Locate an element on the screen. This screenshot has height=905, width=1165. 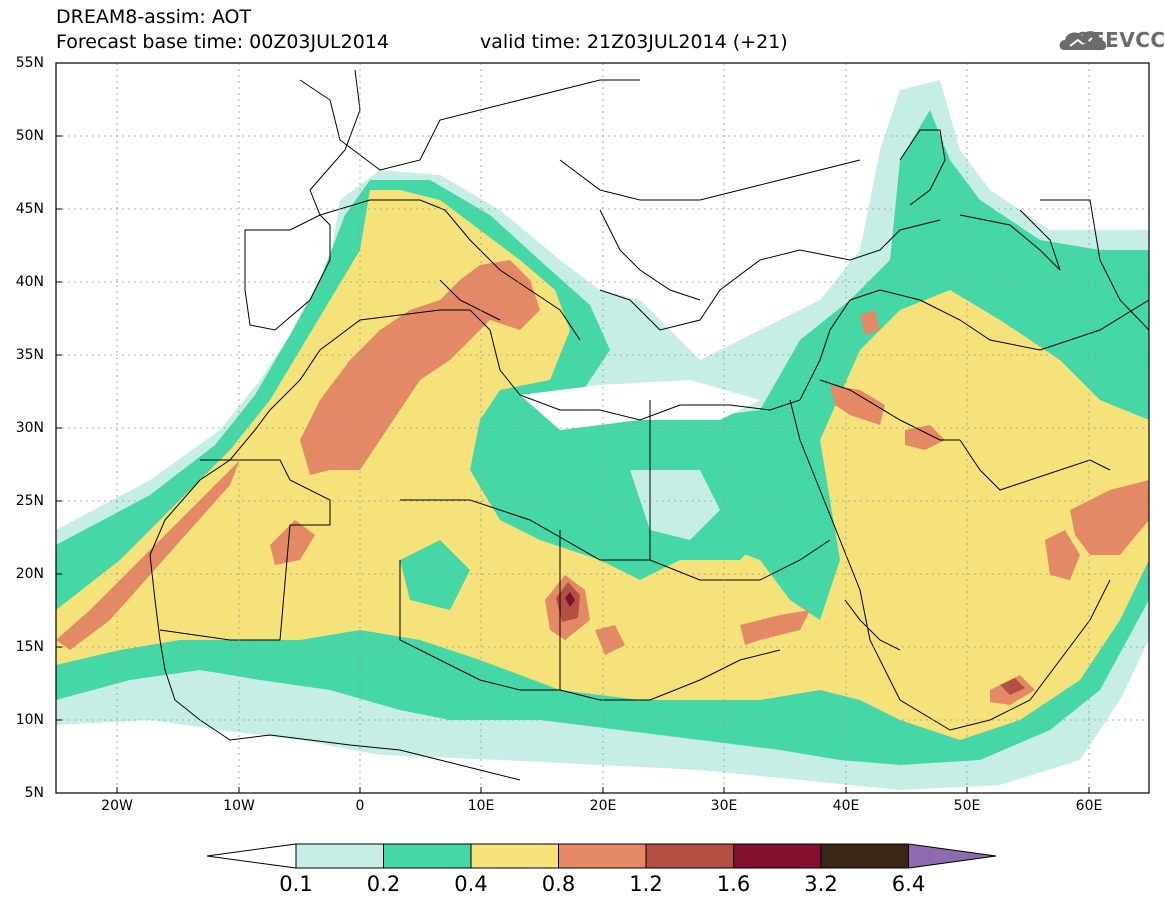
colorbar-label: 0.2 is located at coordinates (383, 884).